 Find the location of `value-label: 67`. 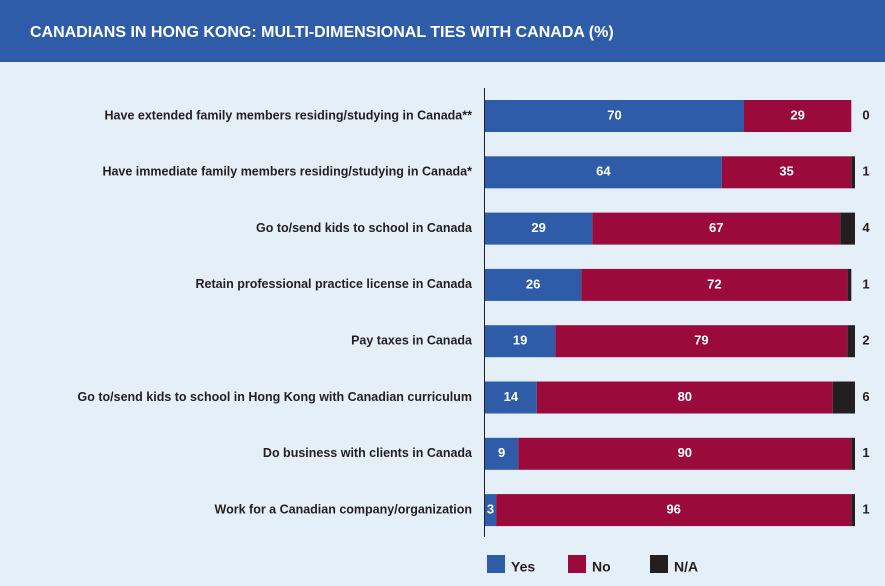

value-label: 67 is located at coordinates (716, 227).